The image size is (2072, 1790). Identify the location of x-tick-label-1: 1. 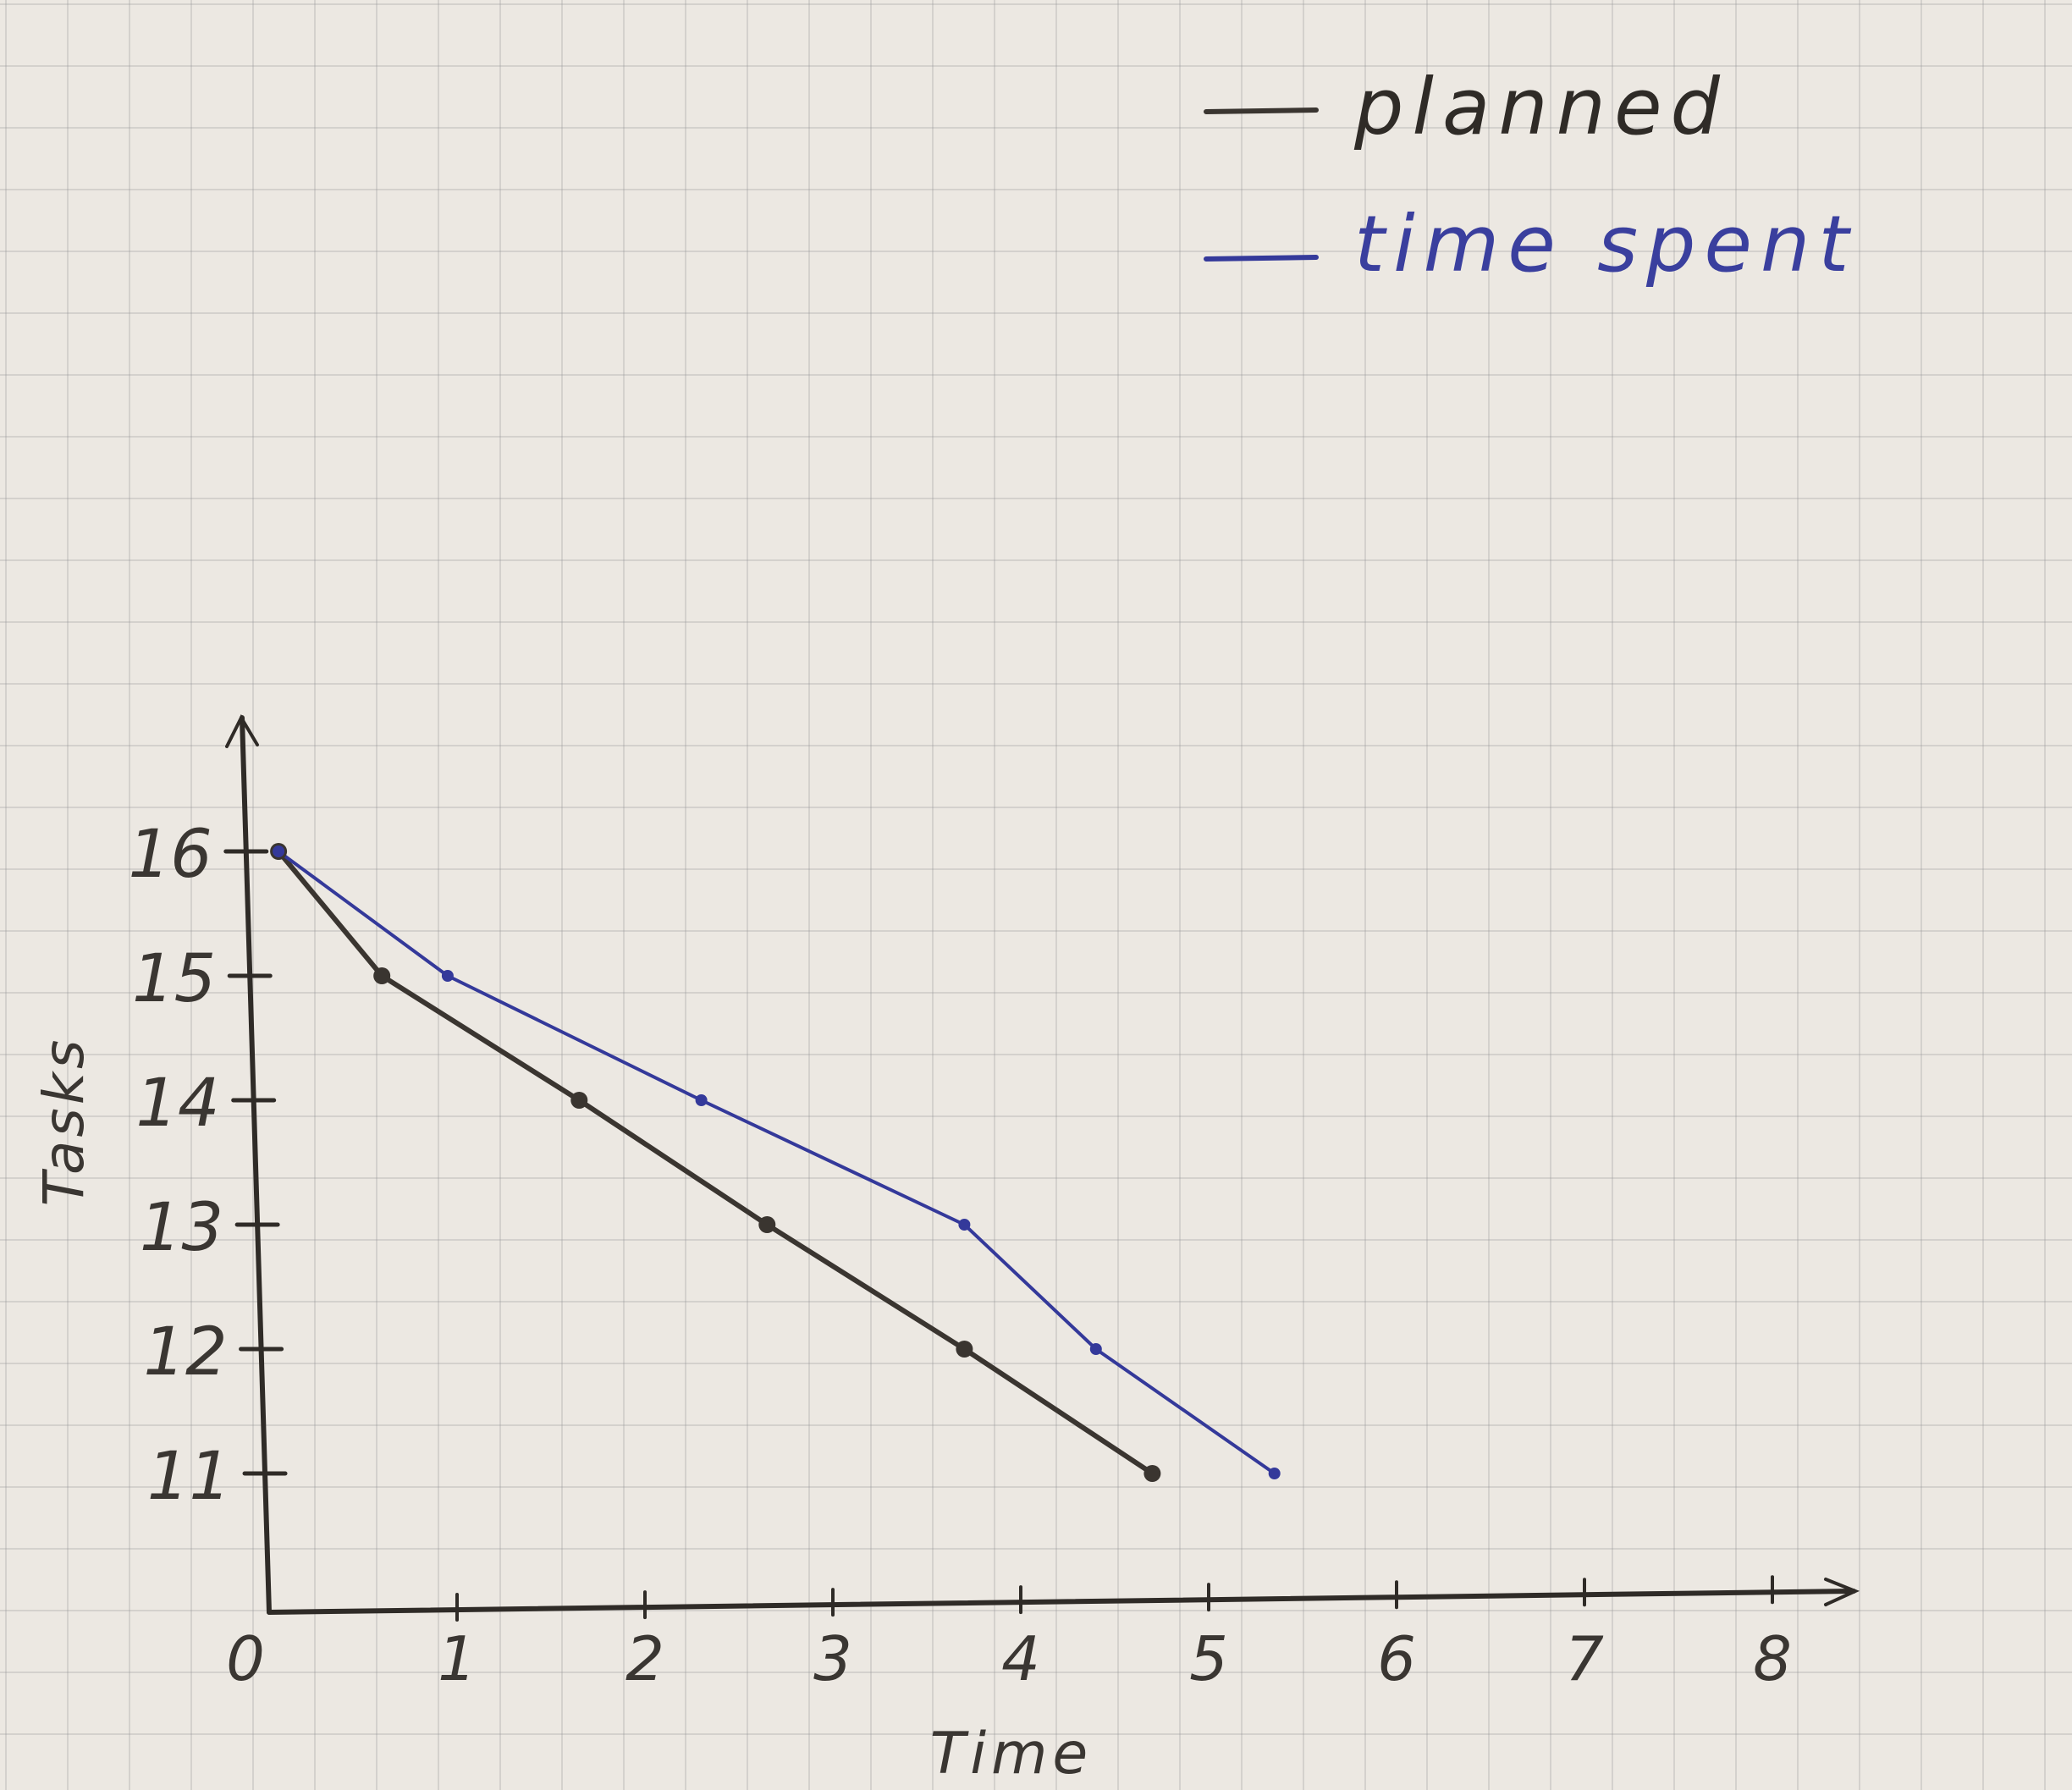
(457, 1658).